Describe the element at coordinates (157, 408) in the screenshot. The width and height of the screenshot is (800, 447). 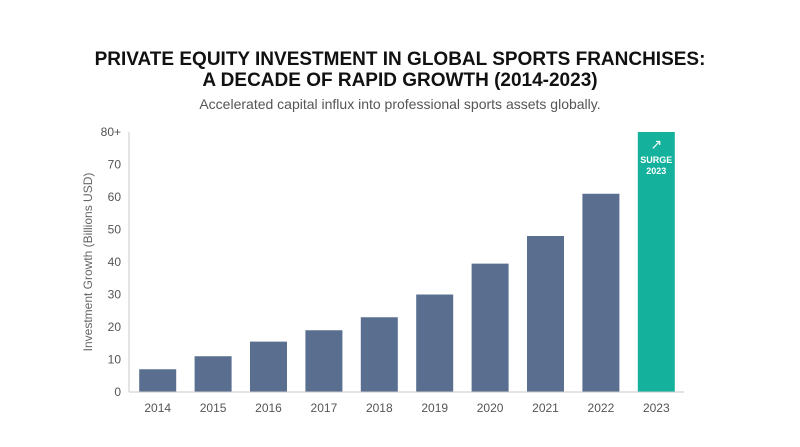
I see `x-tick-label: 2014` at that location.